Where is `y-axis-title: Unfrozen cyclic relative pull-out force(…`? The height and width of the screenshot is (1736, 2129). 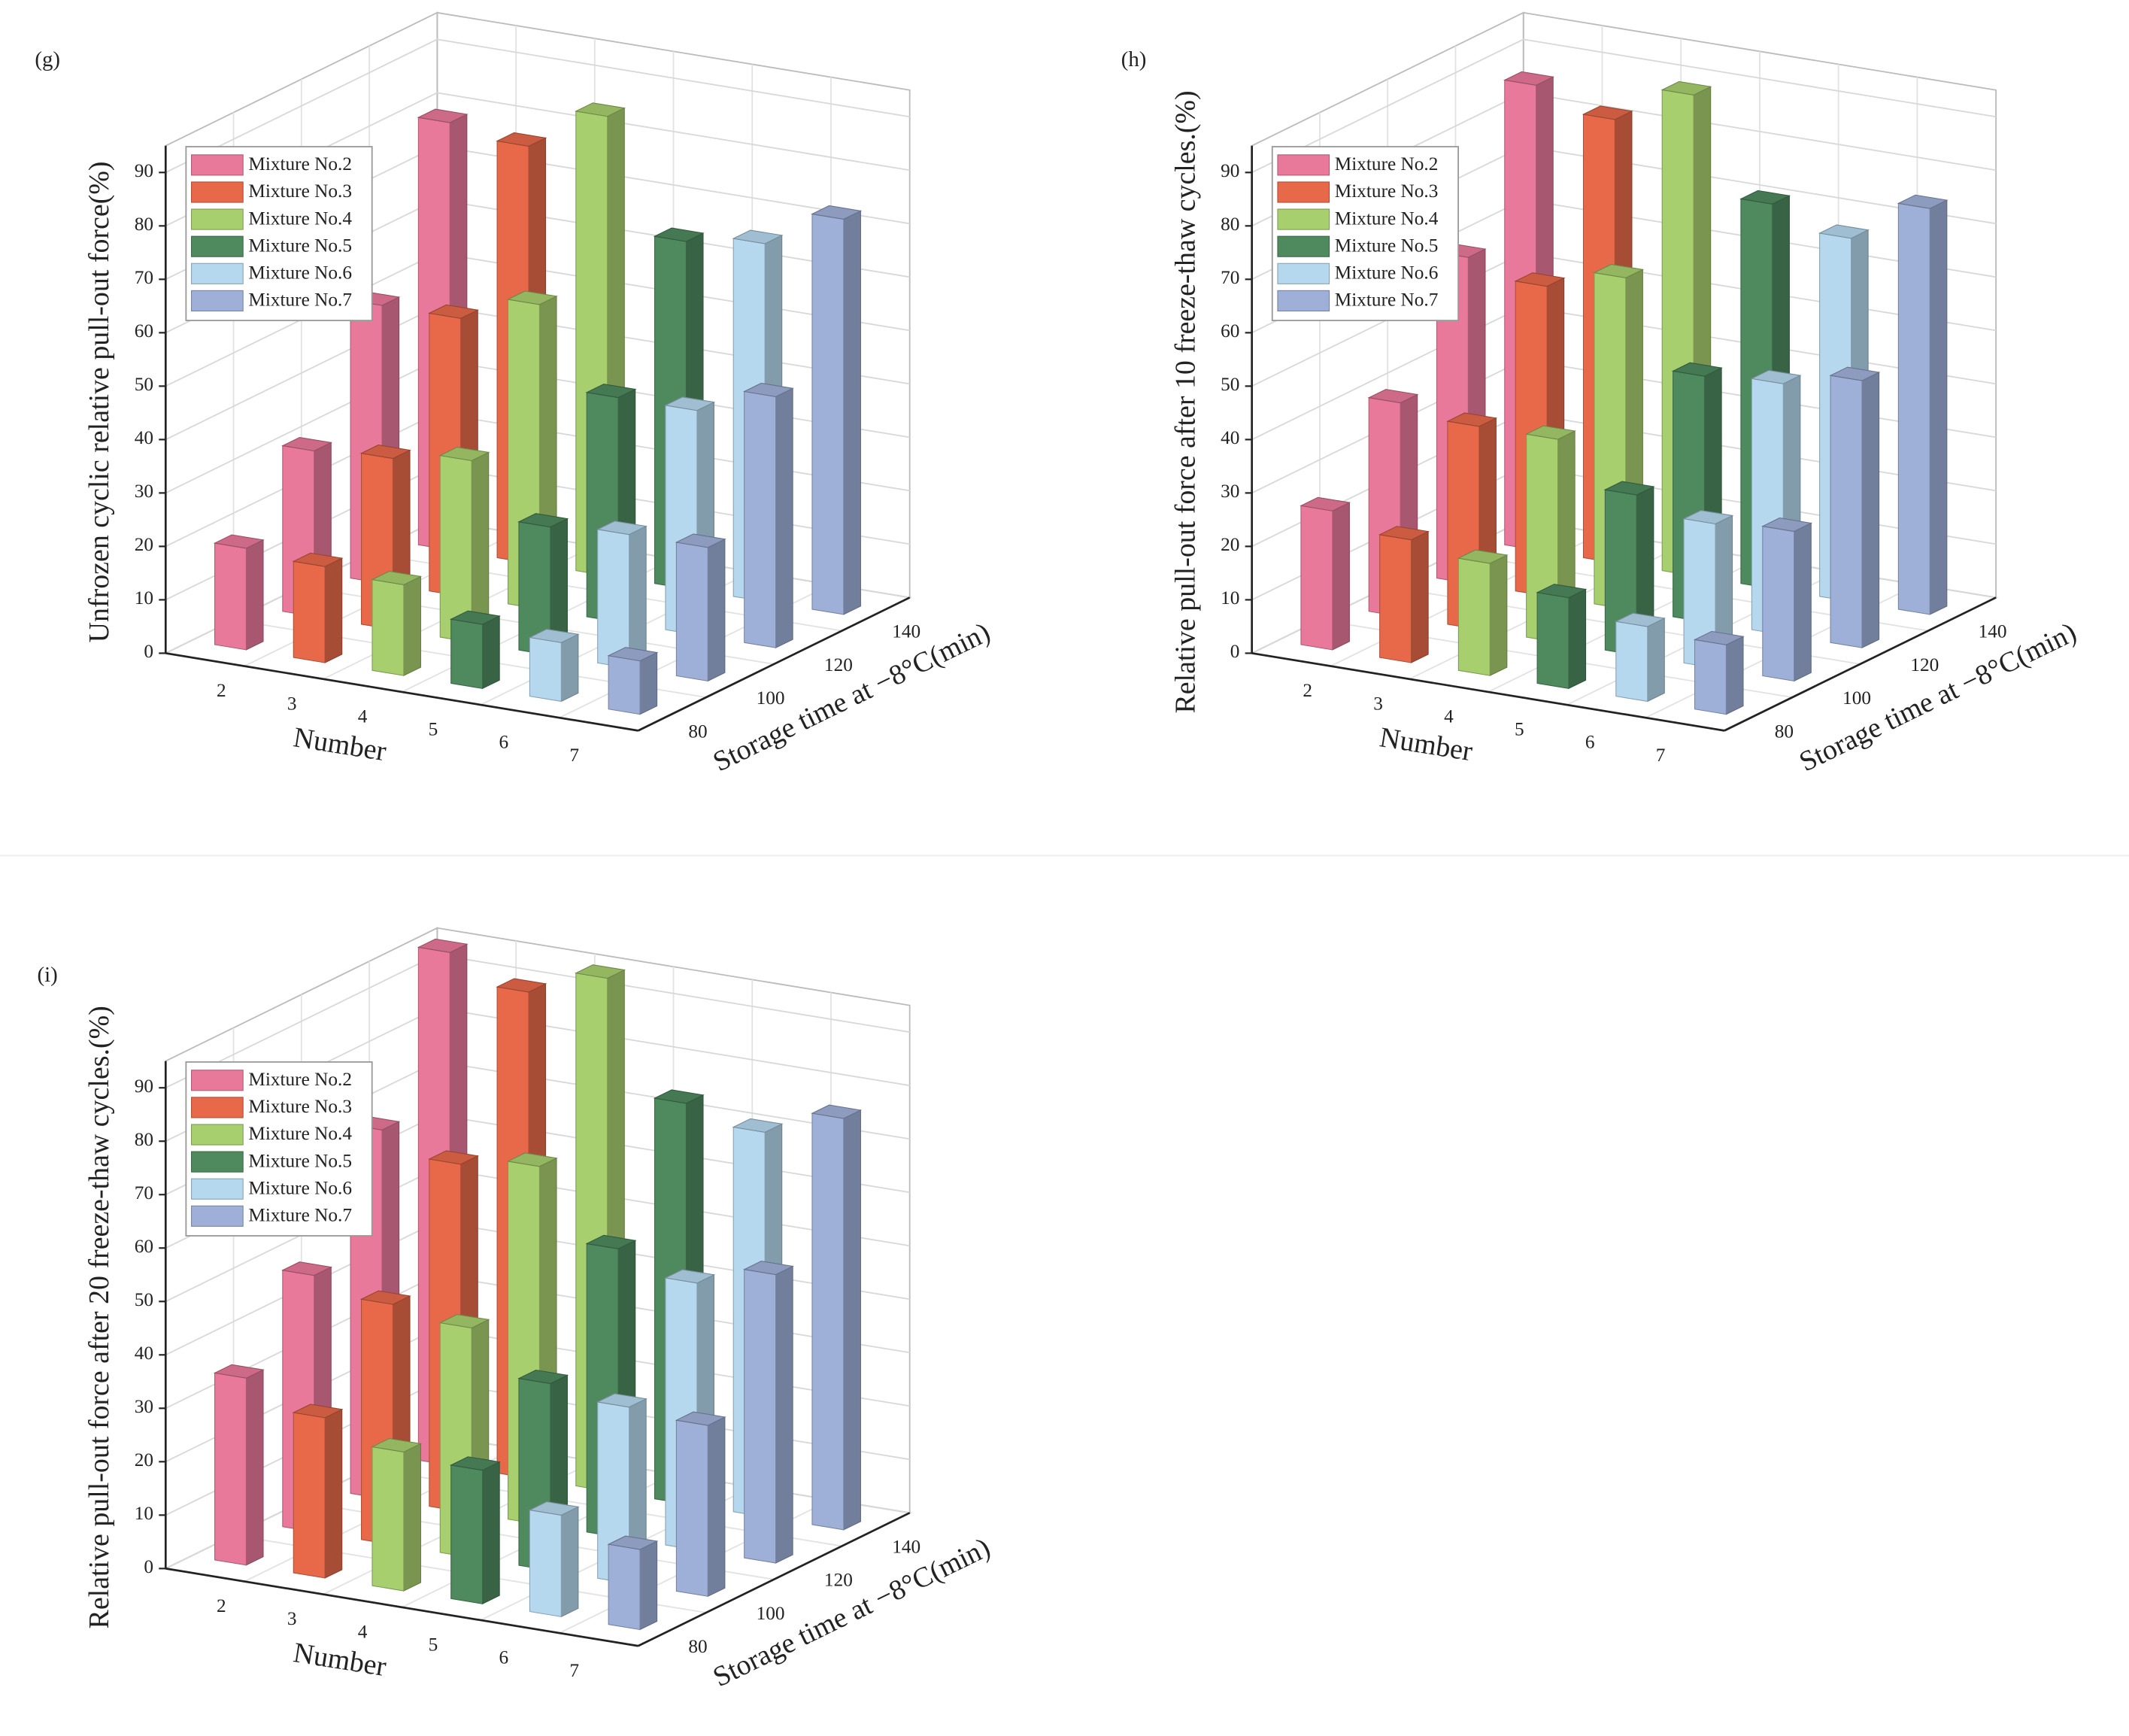 y-axis-title: Unfrozen cyclic relative pull-out force(… is located at coordinates (99, 401).